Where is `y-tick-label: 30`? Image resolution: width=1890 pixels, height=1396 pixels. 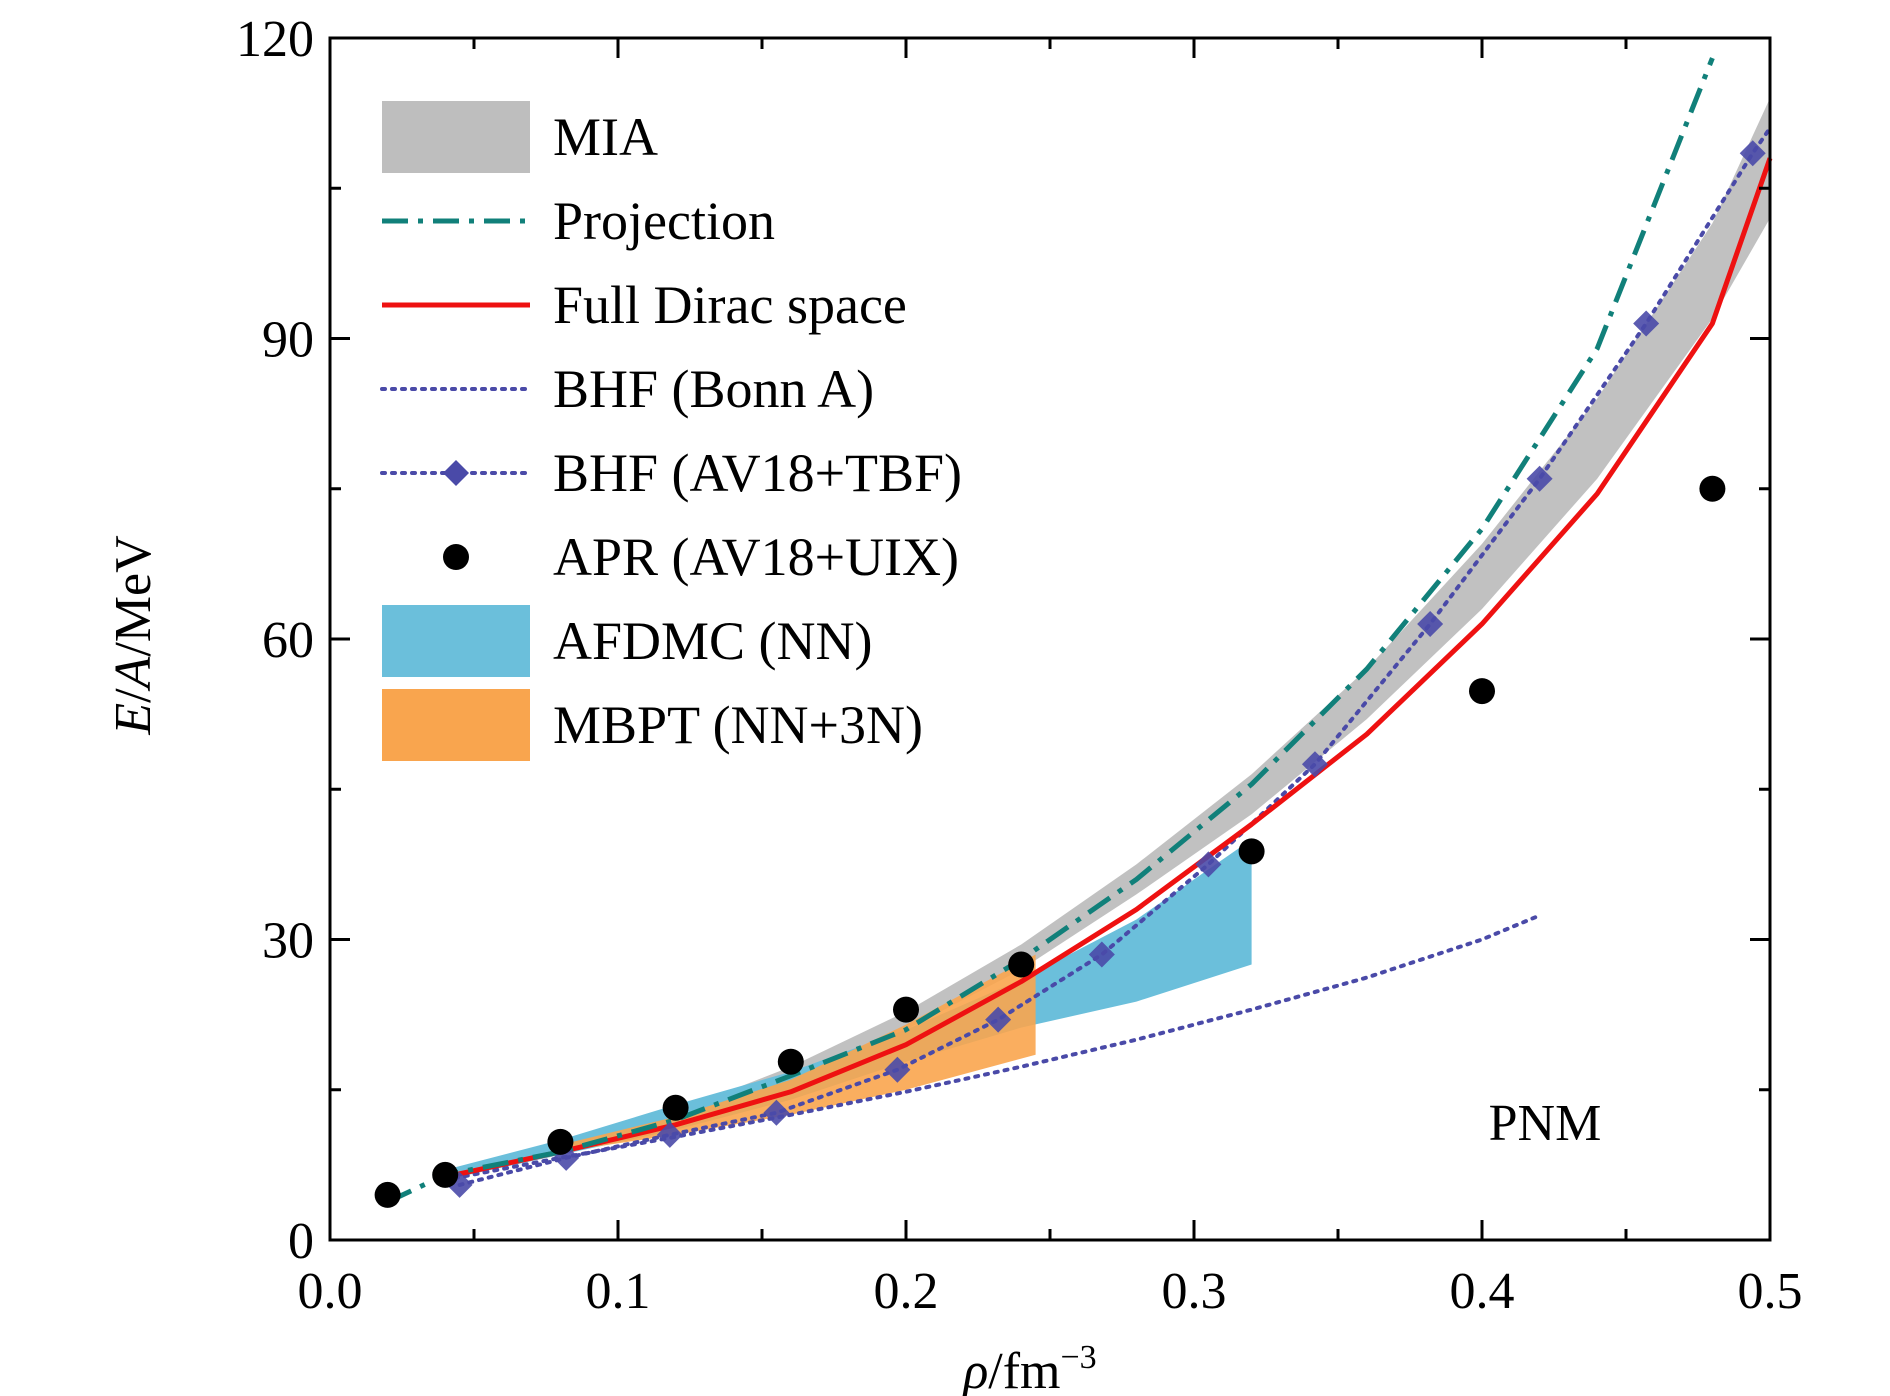
y-tick-label: 30 is located at coordinates (288, 941).